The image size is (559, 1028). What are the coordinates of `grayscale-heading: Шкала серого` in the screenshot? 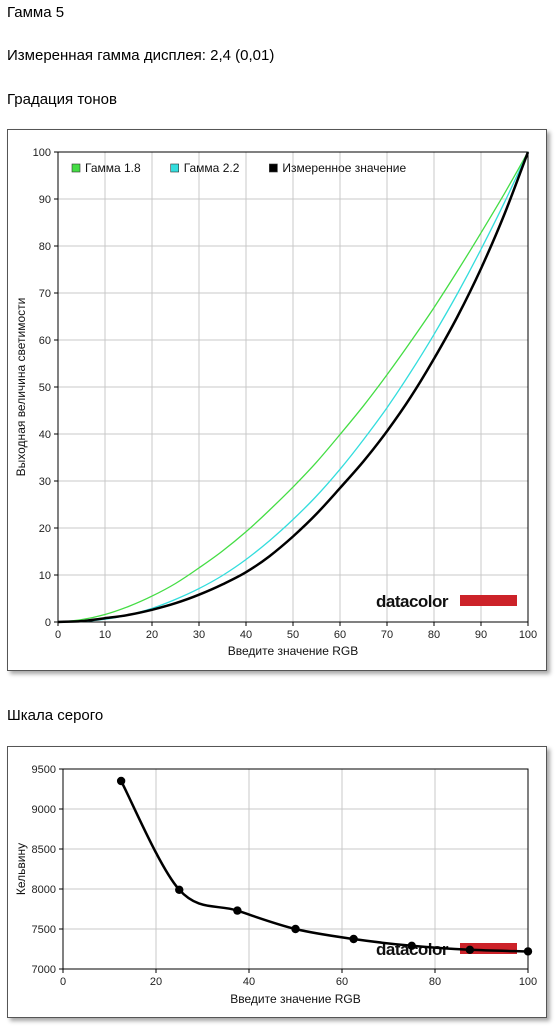 It's located at (55, 715).